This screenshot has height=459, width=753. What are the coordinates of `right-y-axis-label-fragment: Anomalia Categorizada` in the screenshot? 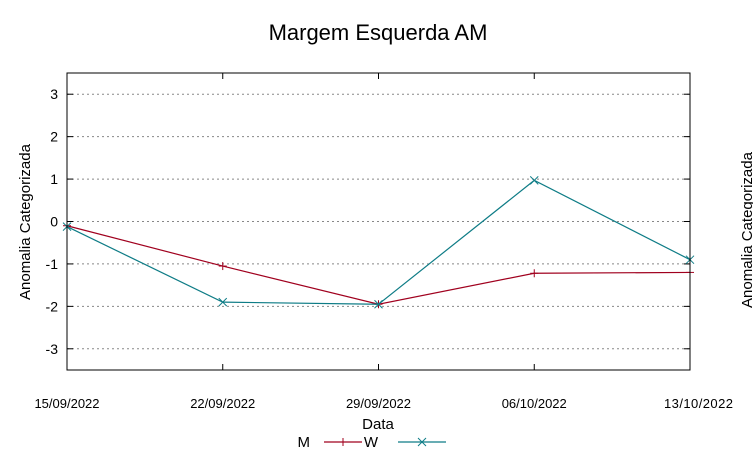 It's located at (746, 229).